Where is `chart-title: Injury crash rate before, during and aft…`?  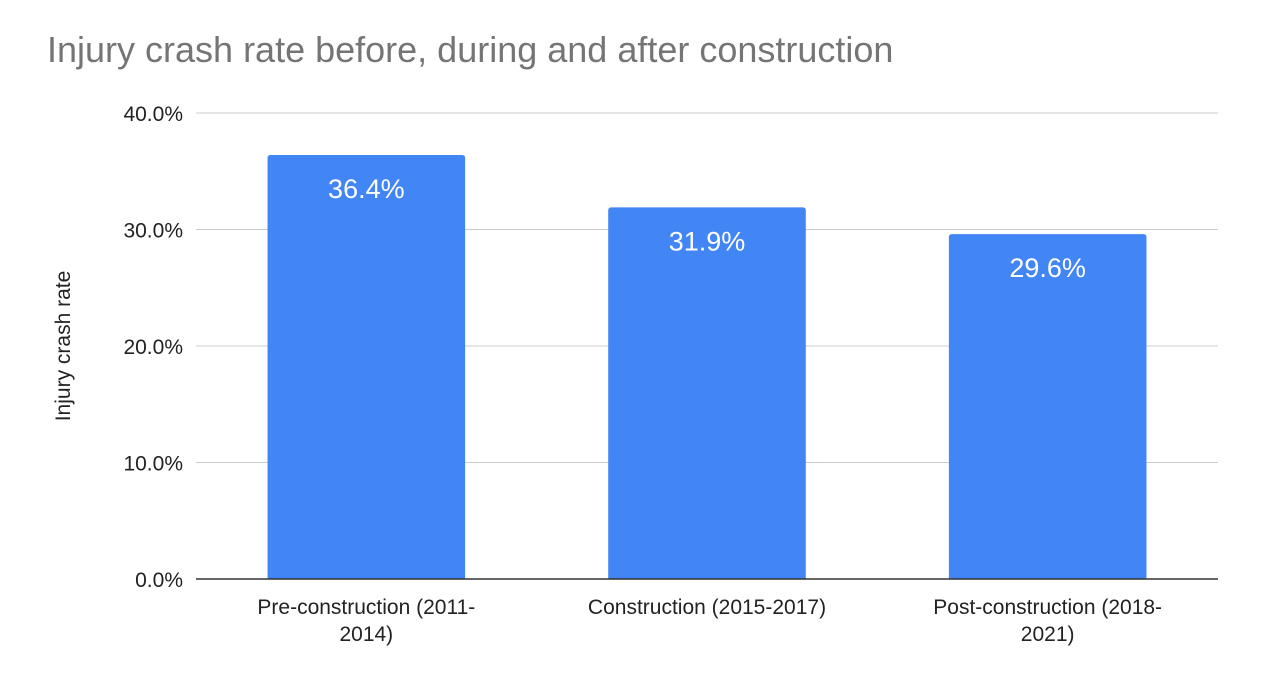
chart-title: Injury crash rate before, during and aft… is located at coordinates (470, 49).